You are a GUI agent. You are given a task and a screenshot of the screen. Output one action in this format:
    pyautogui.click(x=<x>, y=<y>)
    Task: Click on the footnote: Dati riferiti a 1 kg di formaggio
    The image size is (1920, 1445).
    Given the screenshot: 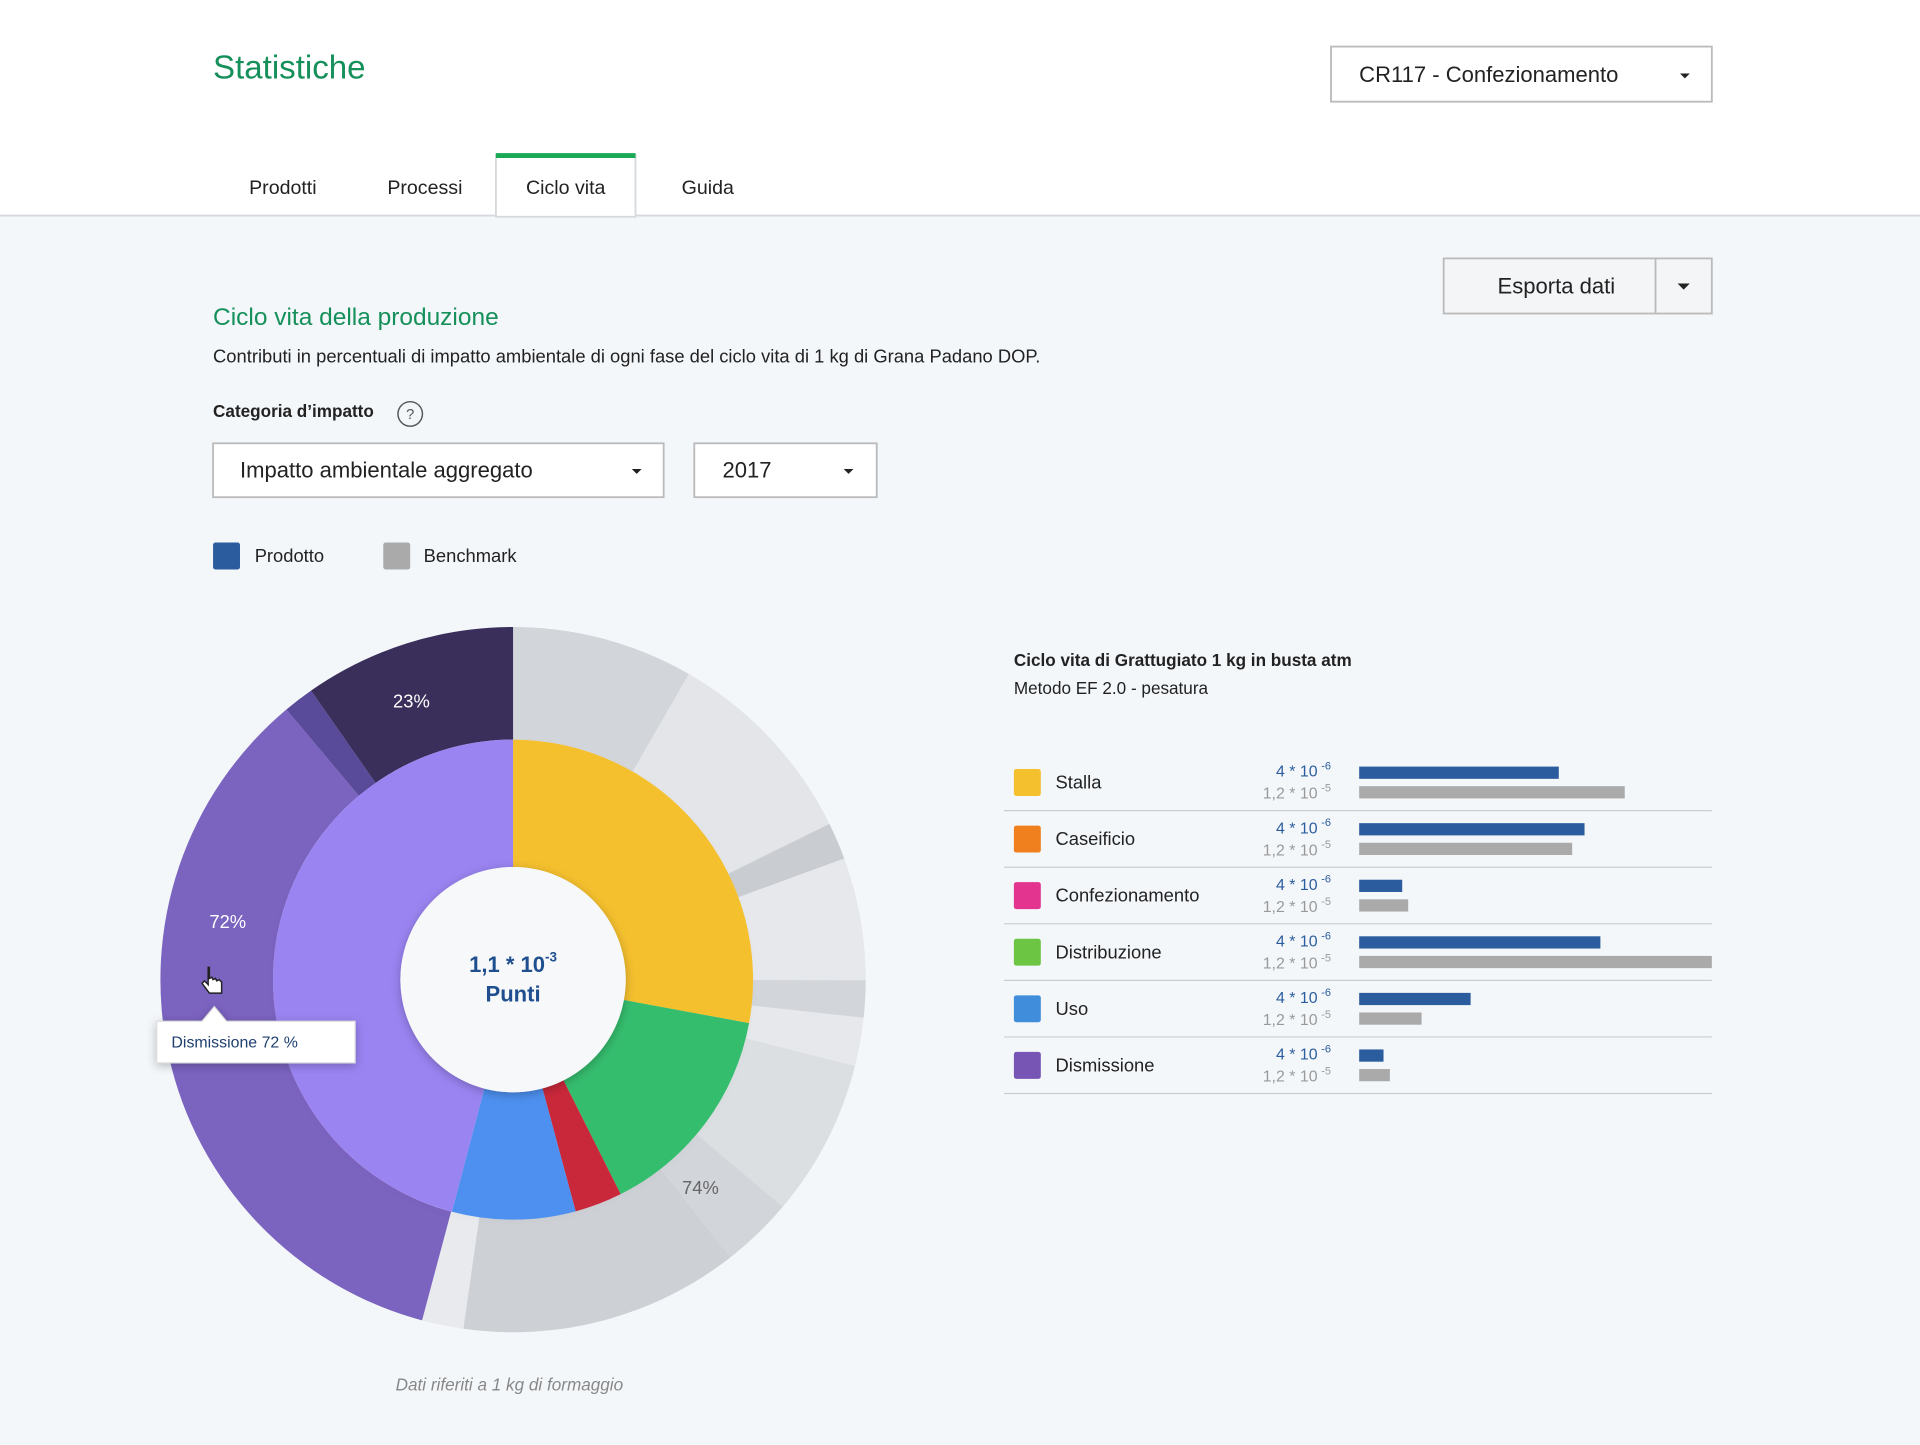 What is the action you would take?
    pyautogui.click(x=509, y=1385)
    